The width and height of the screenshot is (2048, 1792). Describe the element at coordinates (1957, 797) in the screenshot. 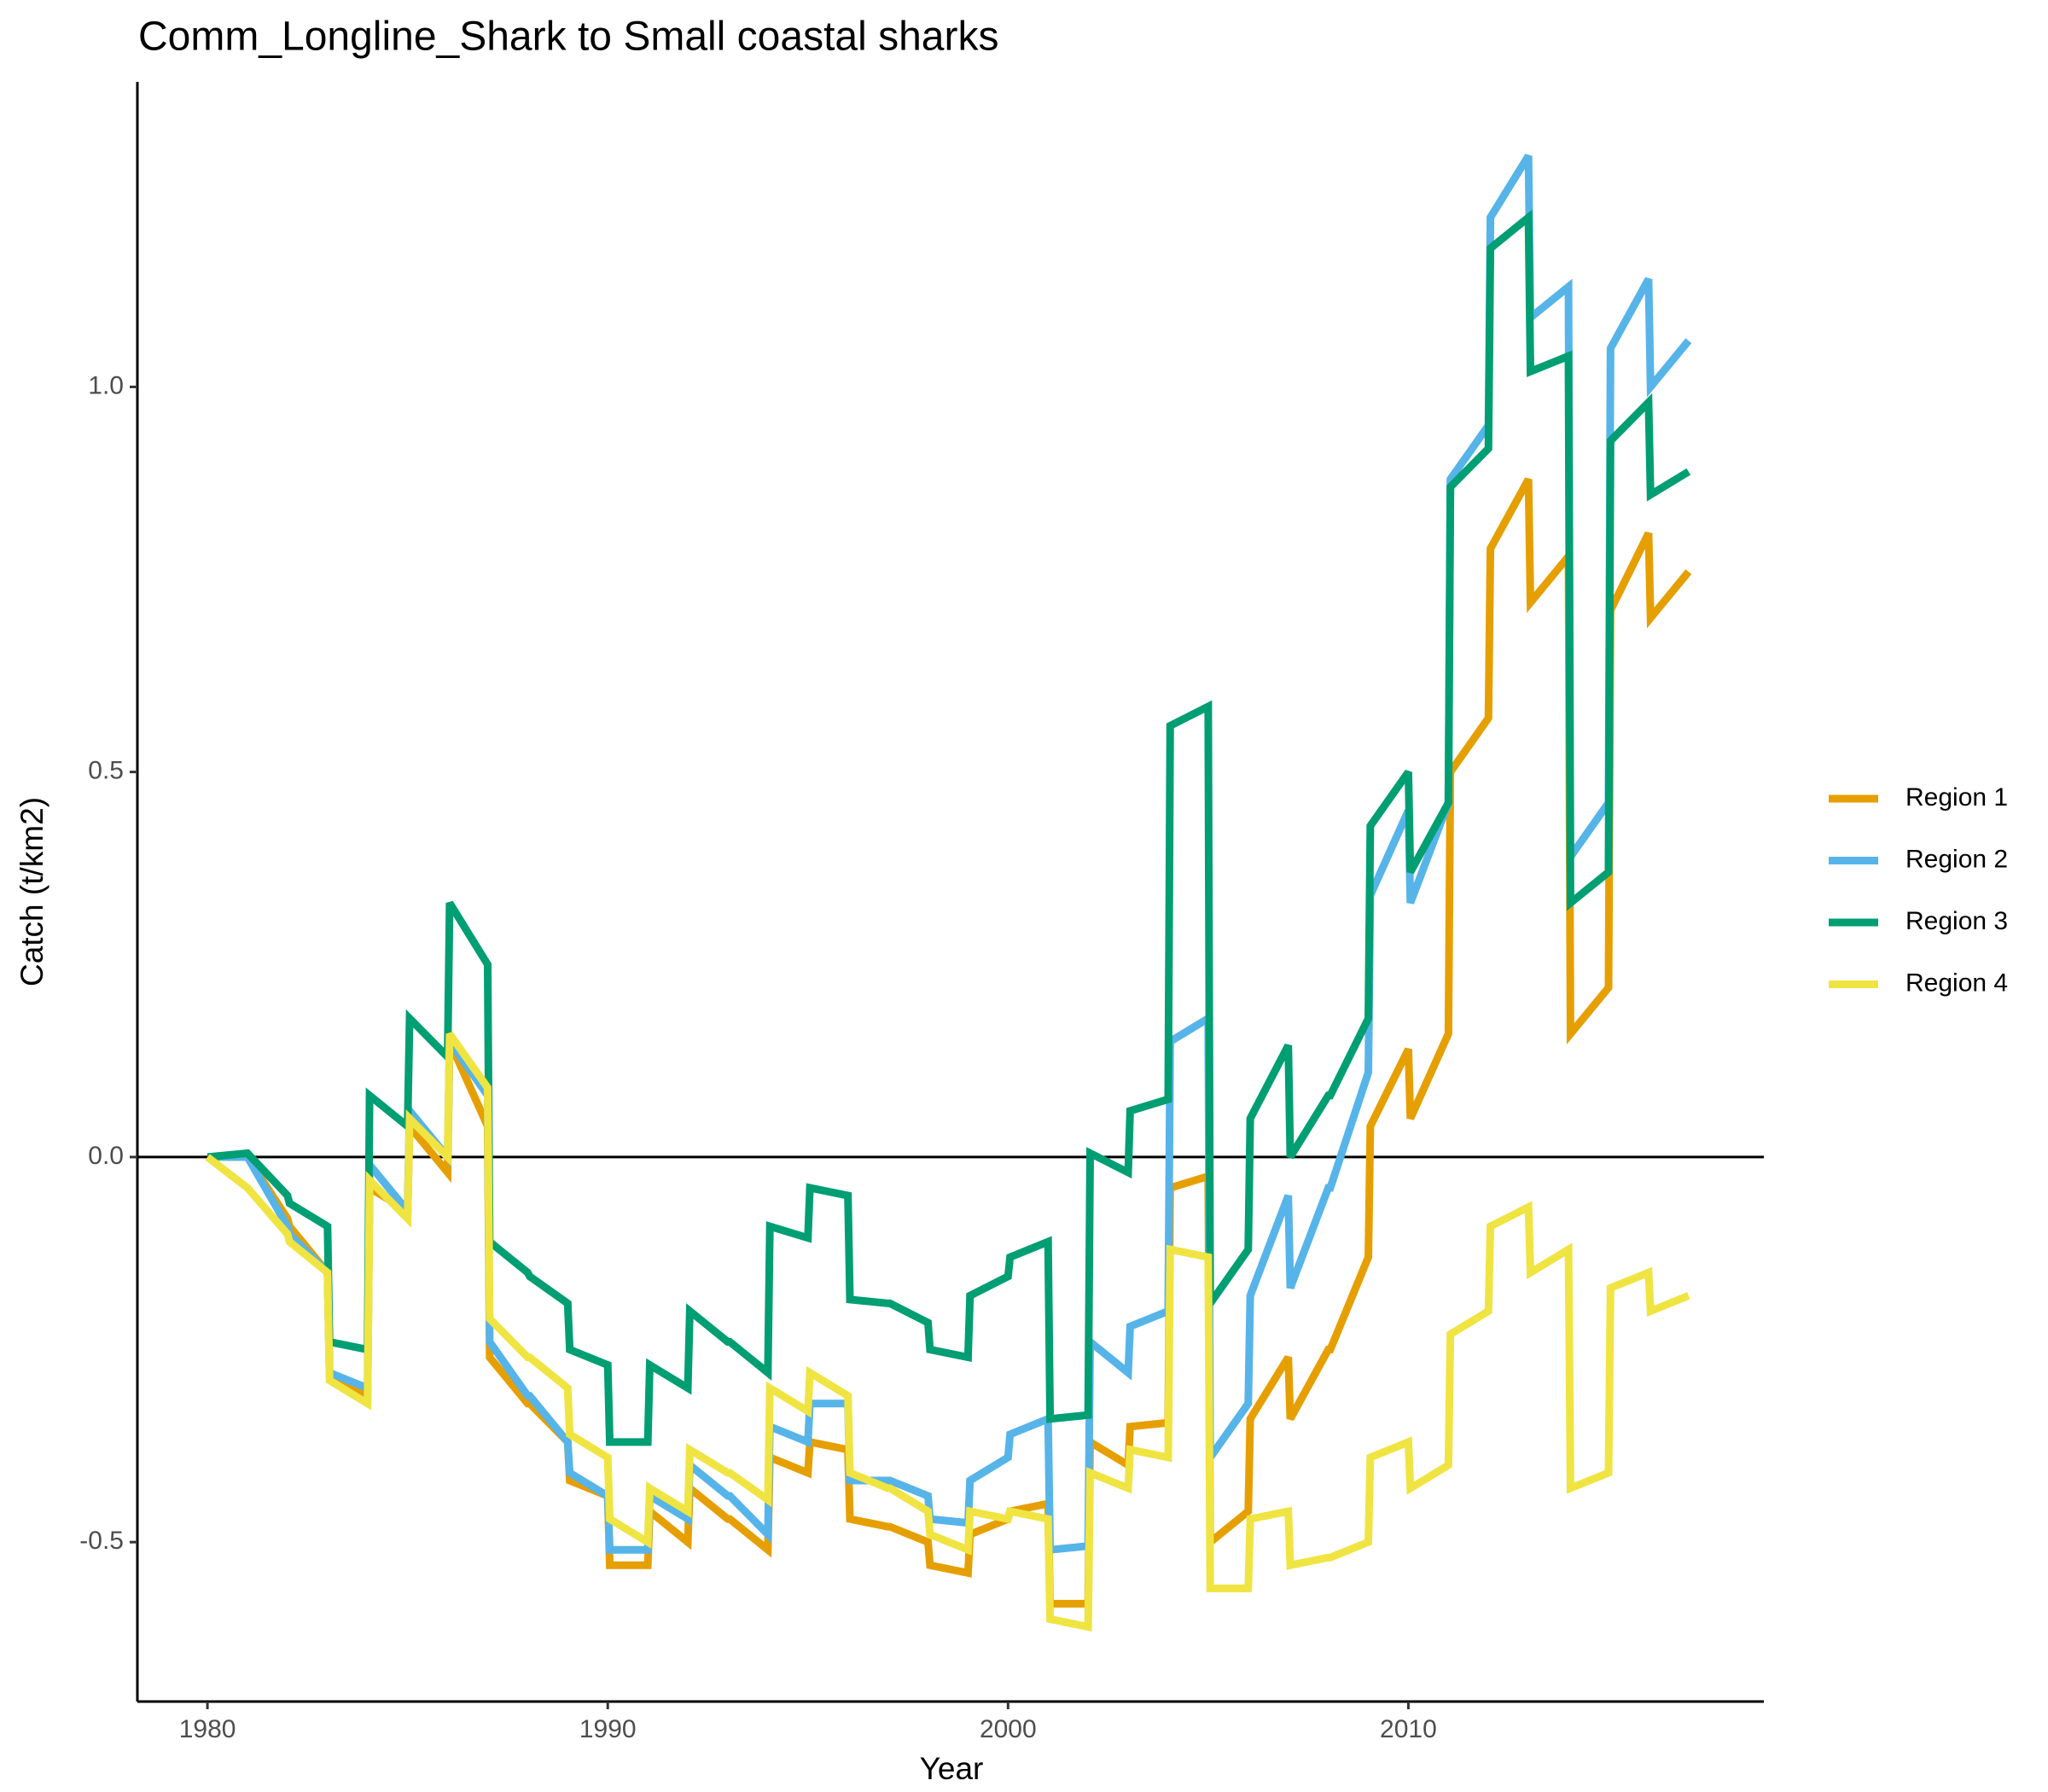

I see `legend-label: Region 1` at that location.